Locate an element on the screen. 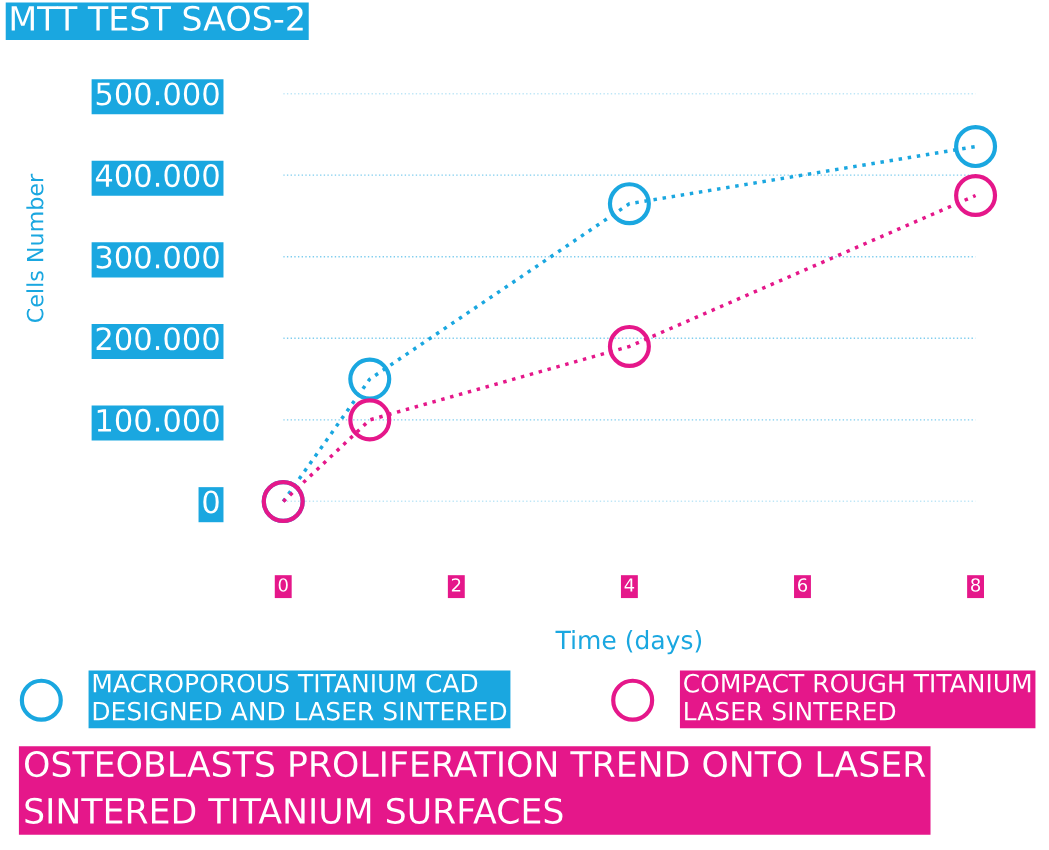  legend-label: COMPACT ROUGH TITANIUM LASER SINTERED is located at coordinates (857, 697).